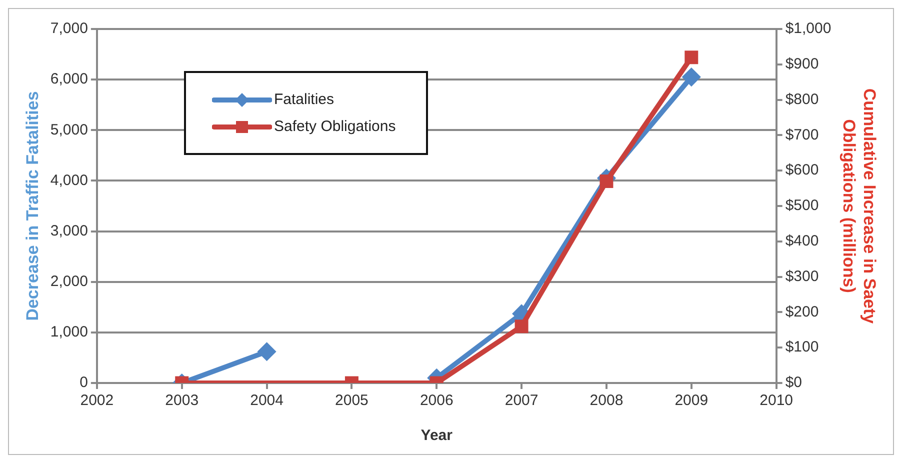 The image size is (902, 463). What do you see at coordinates (437, 401) in the screenshot?
I see `x-tick-label: 2006` at bounding box center [437, 401].